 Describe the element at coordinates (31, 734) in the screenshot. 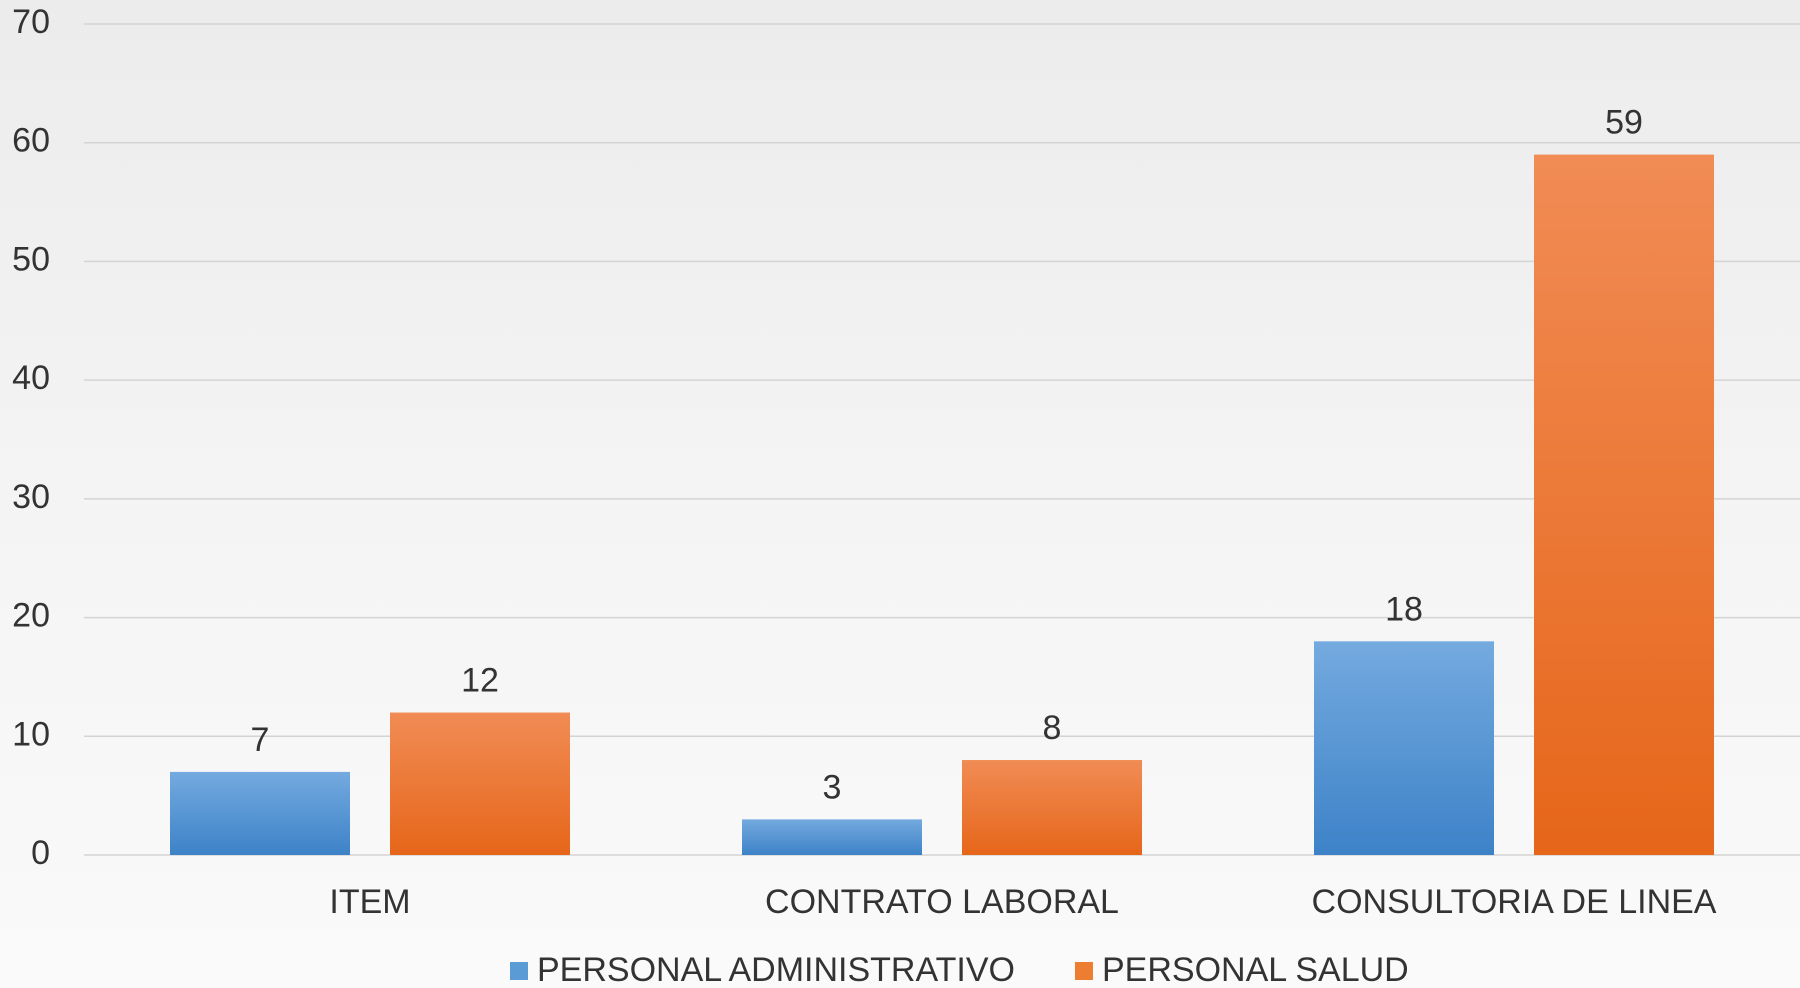

I see `y-tick-label: 10` at that location.